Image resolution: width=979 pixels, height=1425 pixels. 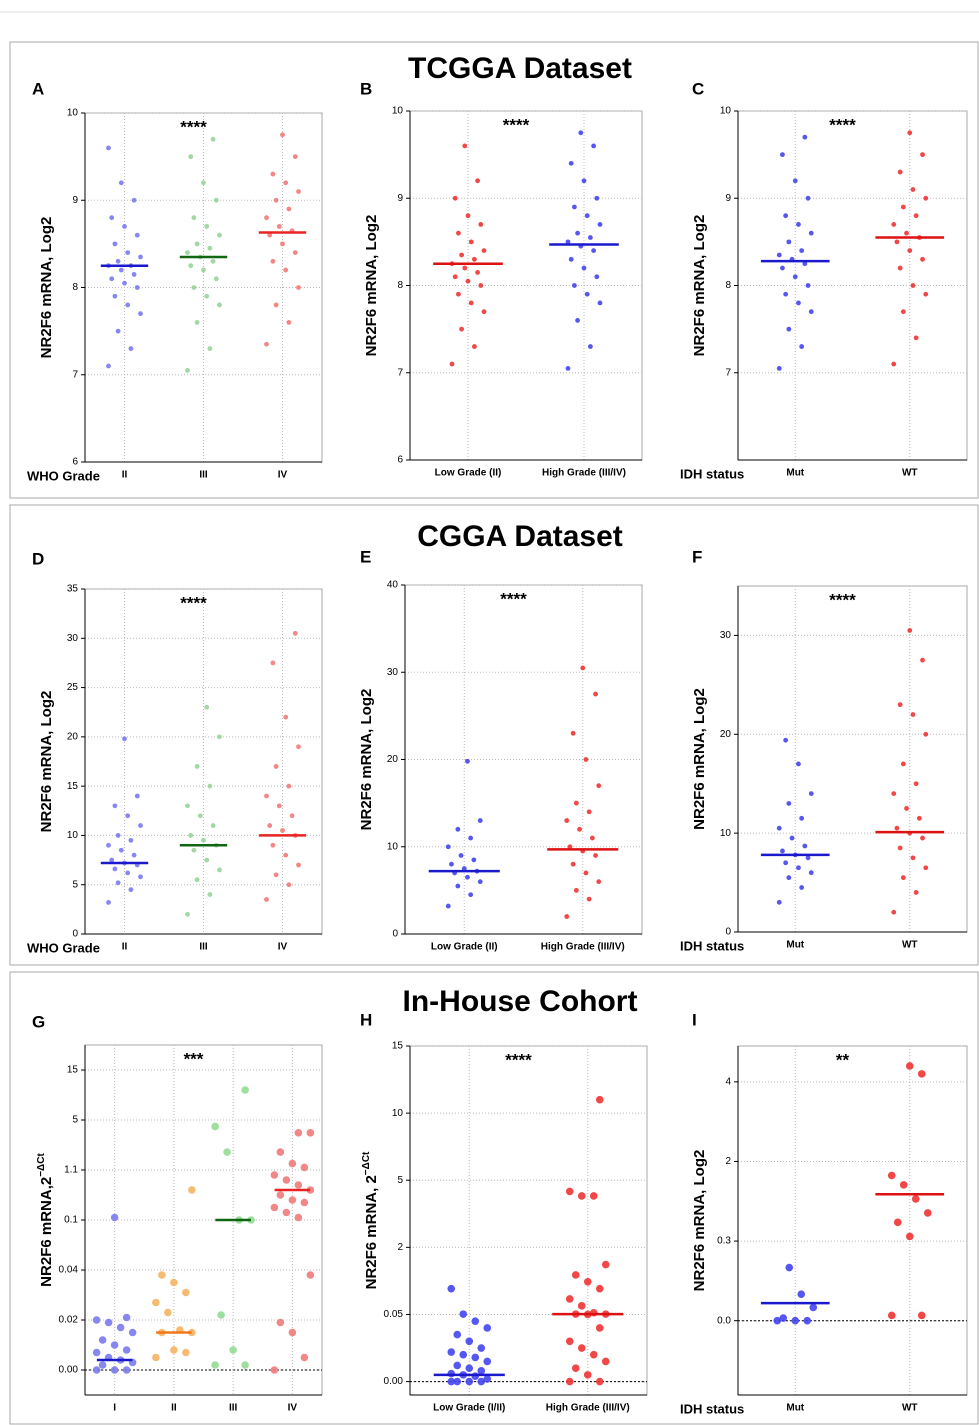 I want to click on x-tick-label: IV, so click(x=293, y=1408).